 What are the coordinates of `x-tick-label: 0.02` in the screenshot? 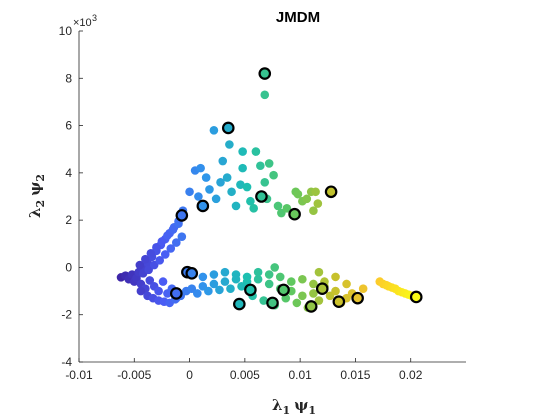 It's located at (411, 375).